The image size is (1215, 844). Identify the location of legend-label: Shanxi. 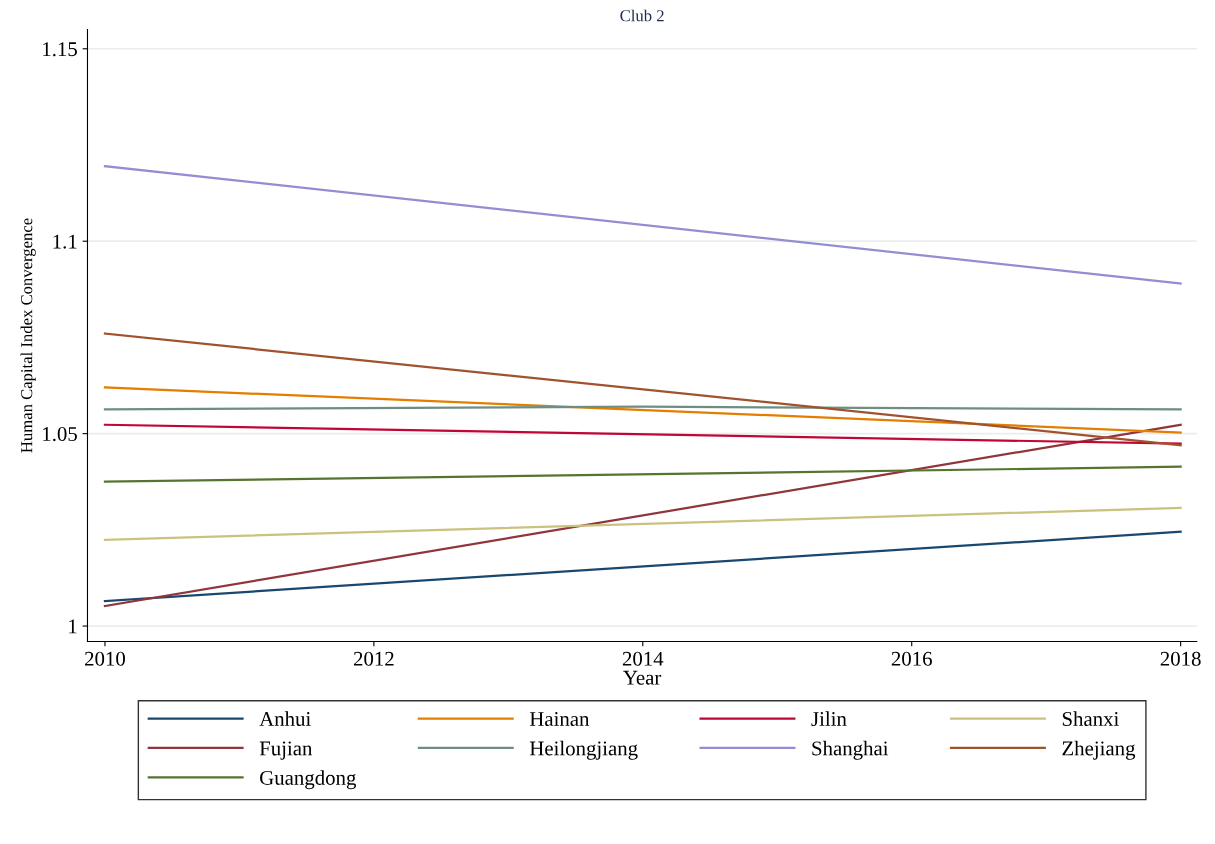
(1090, 719).